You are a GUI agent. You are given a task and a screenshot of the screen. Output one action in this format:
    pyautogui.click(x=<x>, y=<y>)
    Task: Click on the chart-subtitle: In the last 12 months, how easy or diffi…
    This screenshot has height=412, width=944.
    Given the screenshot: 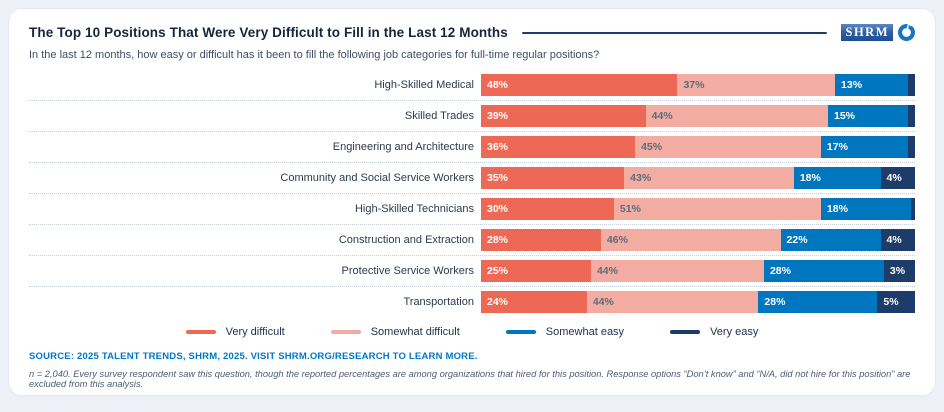 What is the action you would take?
    pyautogui.click(x=314, y=55)
    